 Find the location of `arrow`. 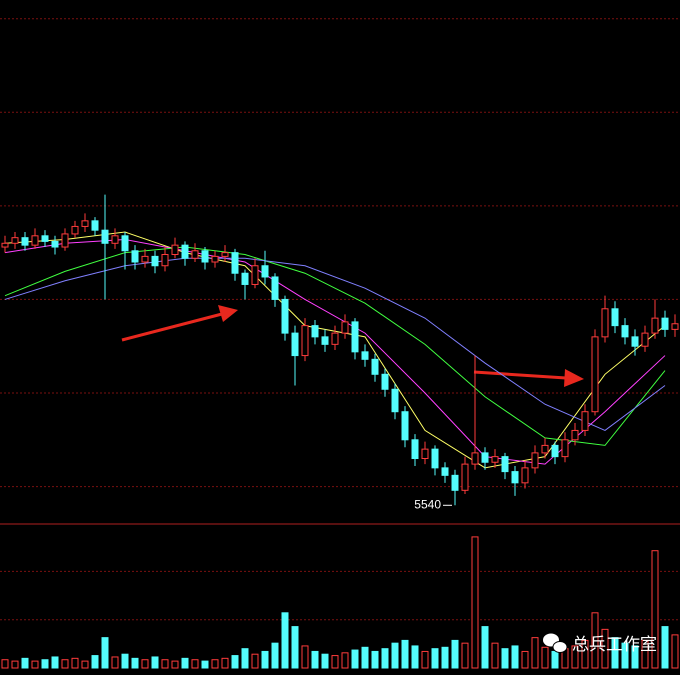

arrow is located at coordinates (352, 346).